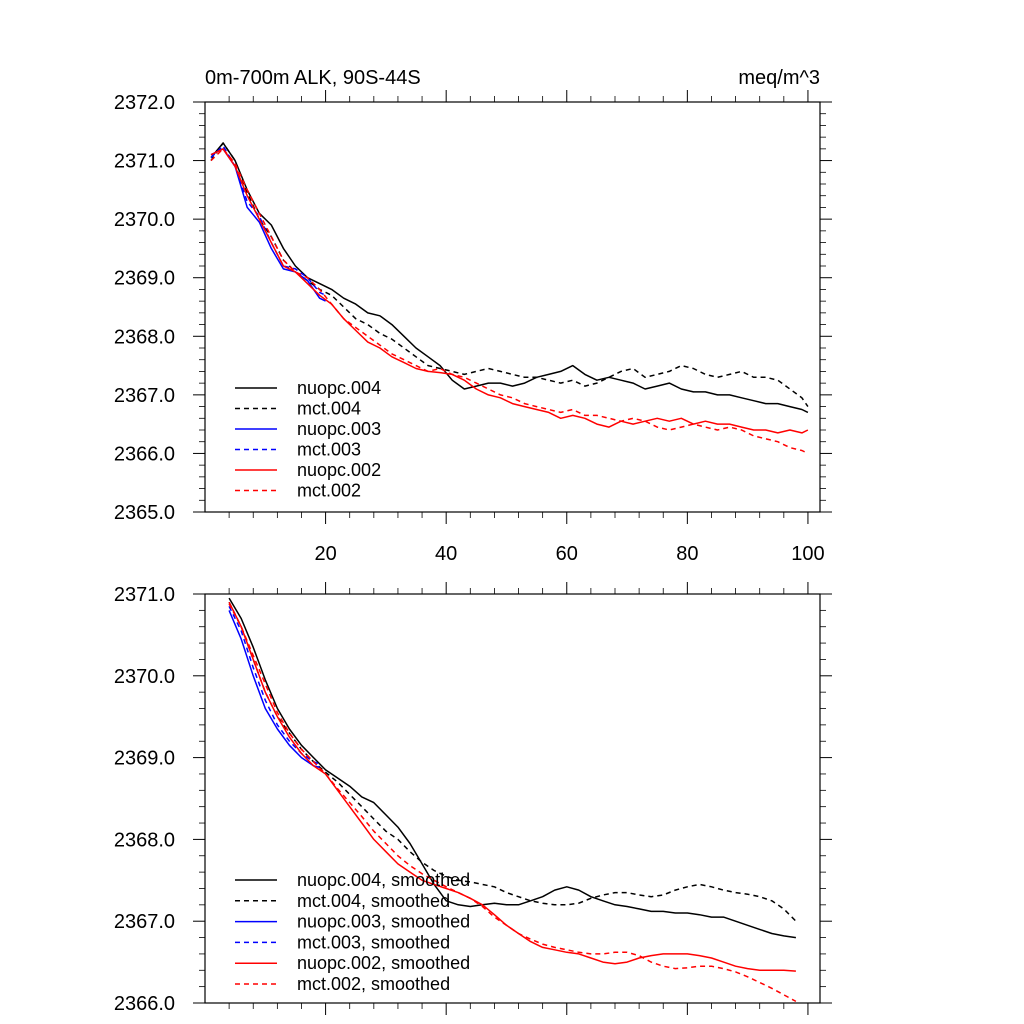  Describe the element at coordinates (144, 513) in the screenshot. I see `top-ytick-label: 2365.0` at that location.